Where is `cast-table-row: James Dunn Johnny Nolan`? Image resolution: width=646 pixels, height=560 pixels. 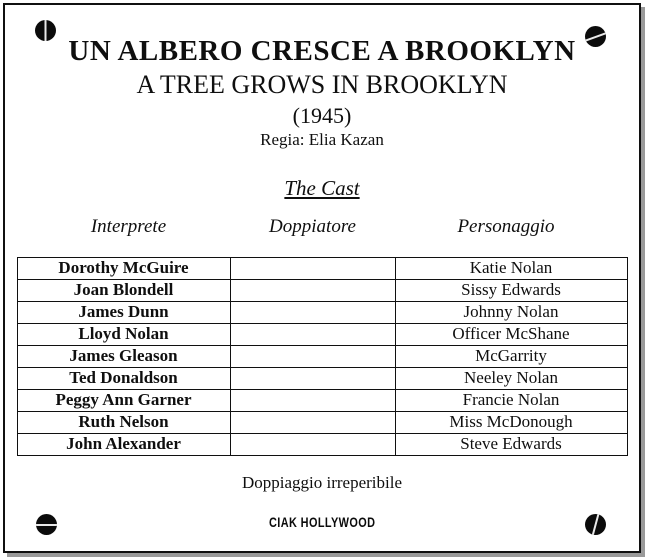
cast-table-row: James Dunn Johnny Nolan is located at coordinates (322, 312).